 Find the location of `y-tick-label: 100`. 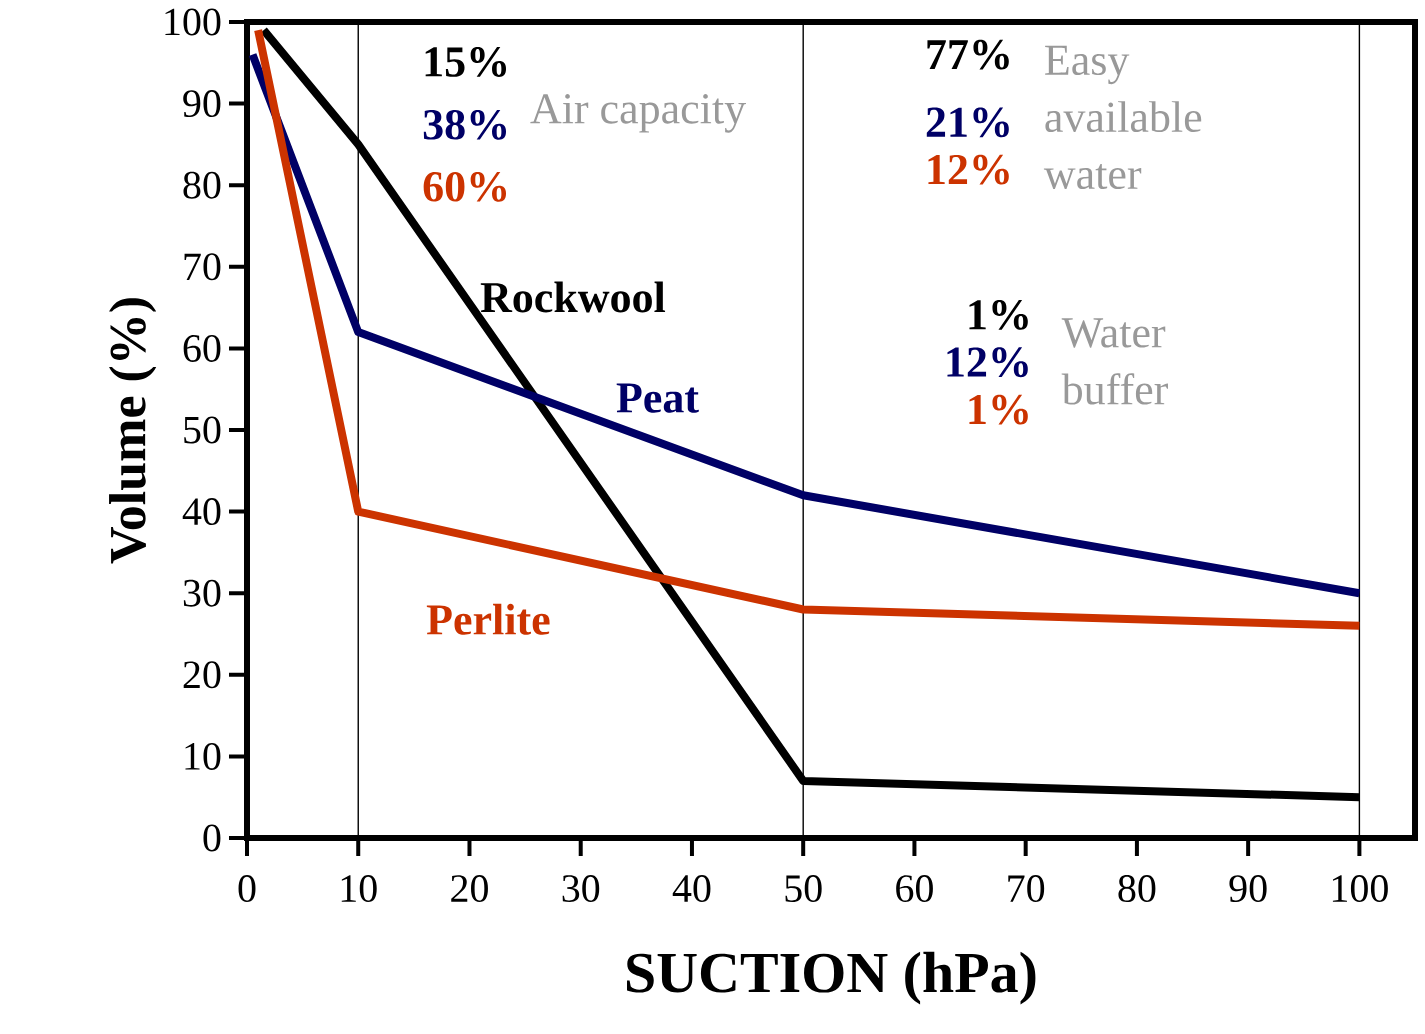

y-tick-label: 100 is located at coordinates (193, 22).